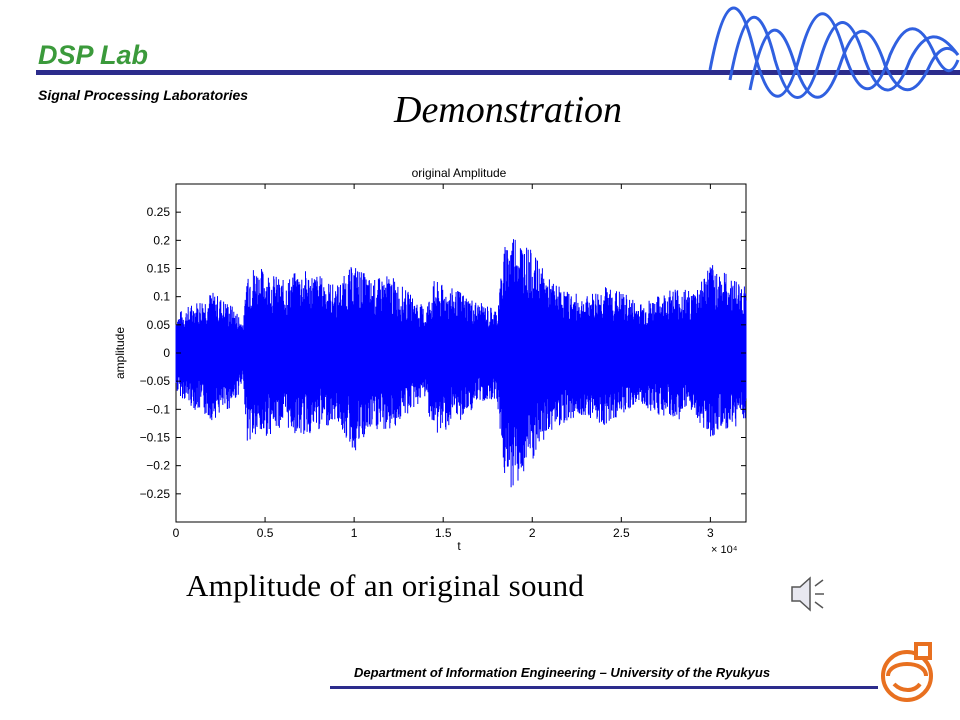 The width and height of the screenshot is (960, 720). Describe the element at coordinates (161, 297) in the screenshot. I see `y-tick-label: 0.1` at that location.